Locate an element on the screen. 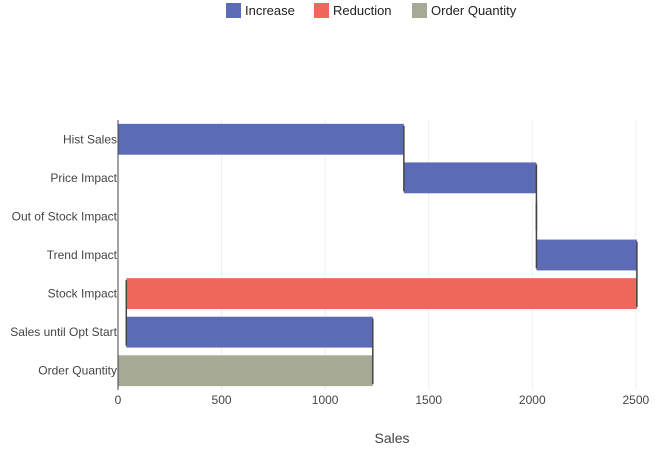 The width and height of the screenshot is (671, 462). y-tick-label: Trend Impact is located at coordinates (82, 255).